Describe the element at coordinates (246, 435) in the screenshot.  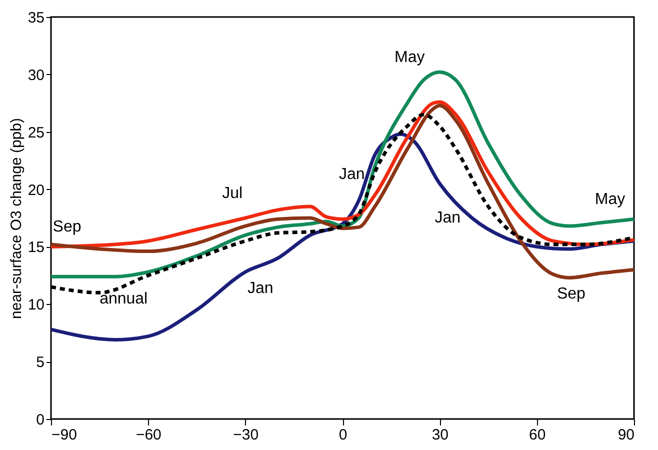
I see `x-tick-label: −30` at that location.